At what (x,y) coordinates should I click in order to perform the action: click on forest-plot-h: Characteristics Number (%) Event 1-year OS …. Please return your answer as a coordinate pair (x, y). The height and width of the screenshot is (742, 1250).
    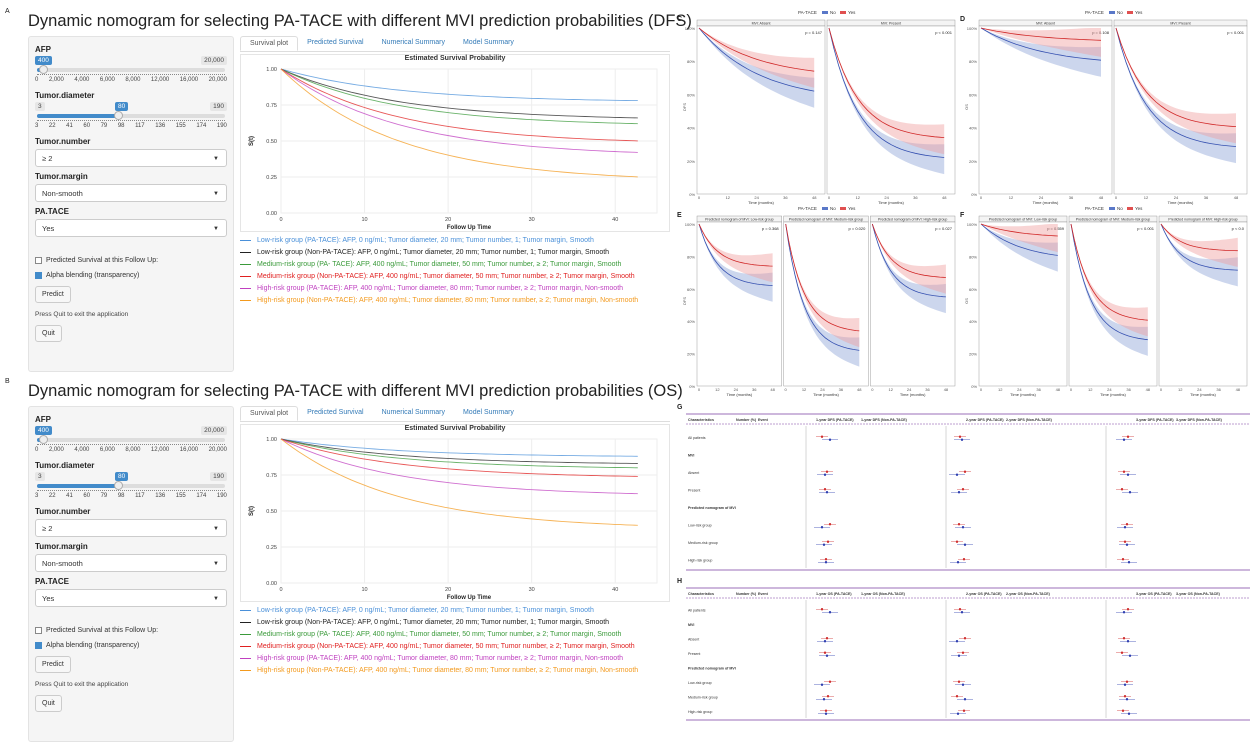
    Looking at the image, I should click on (968, 654).